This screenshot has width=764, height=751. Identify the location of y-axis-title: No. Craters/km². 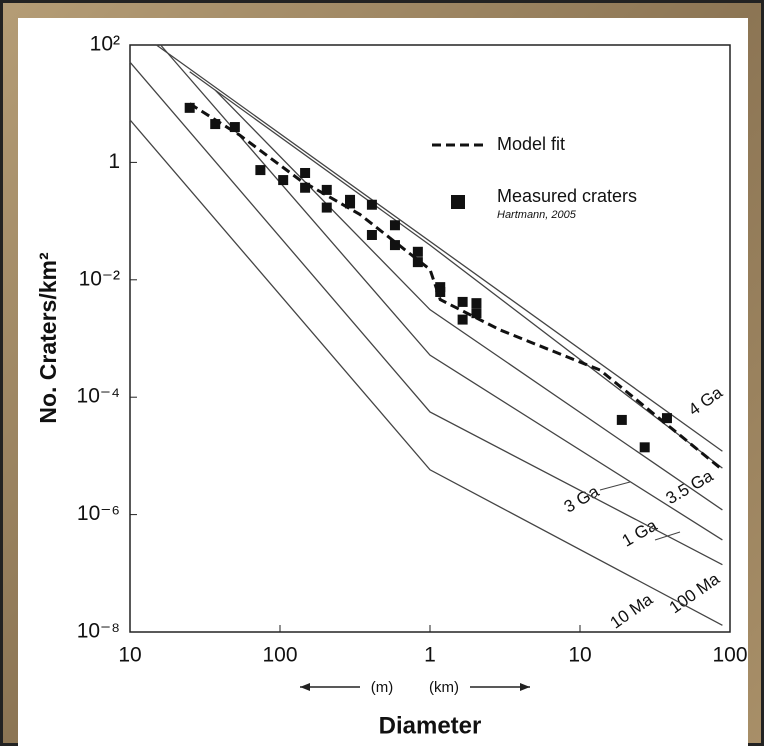
(48, 338).